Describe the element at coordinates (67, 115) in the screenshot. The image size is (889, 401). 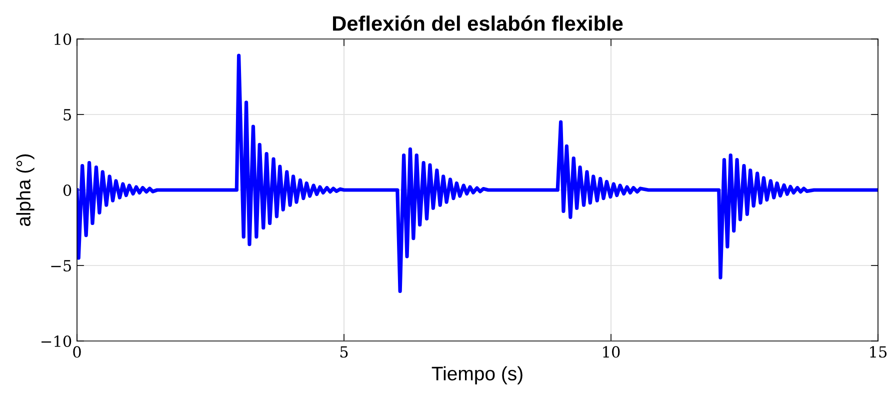
I see `y-tick-label: 5` at that location.